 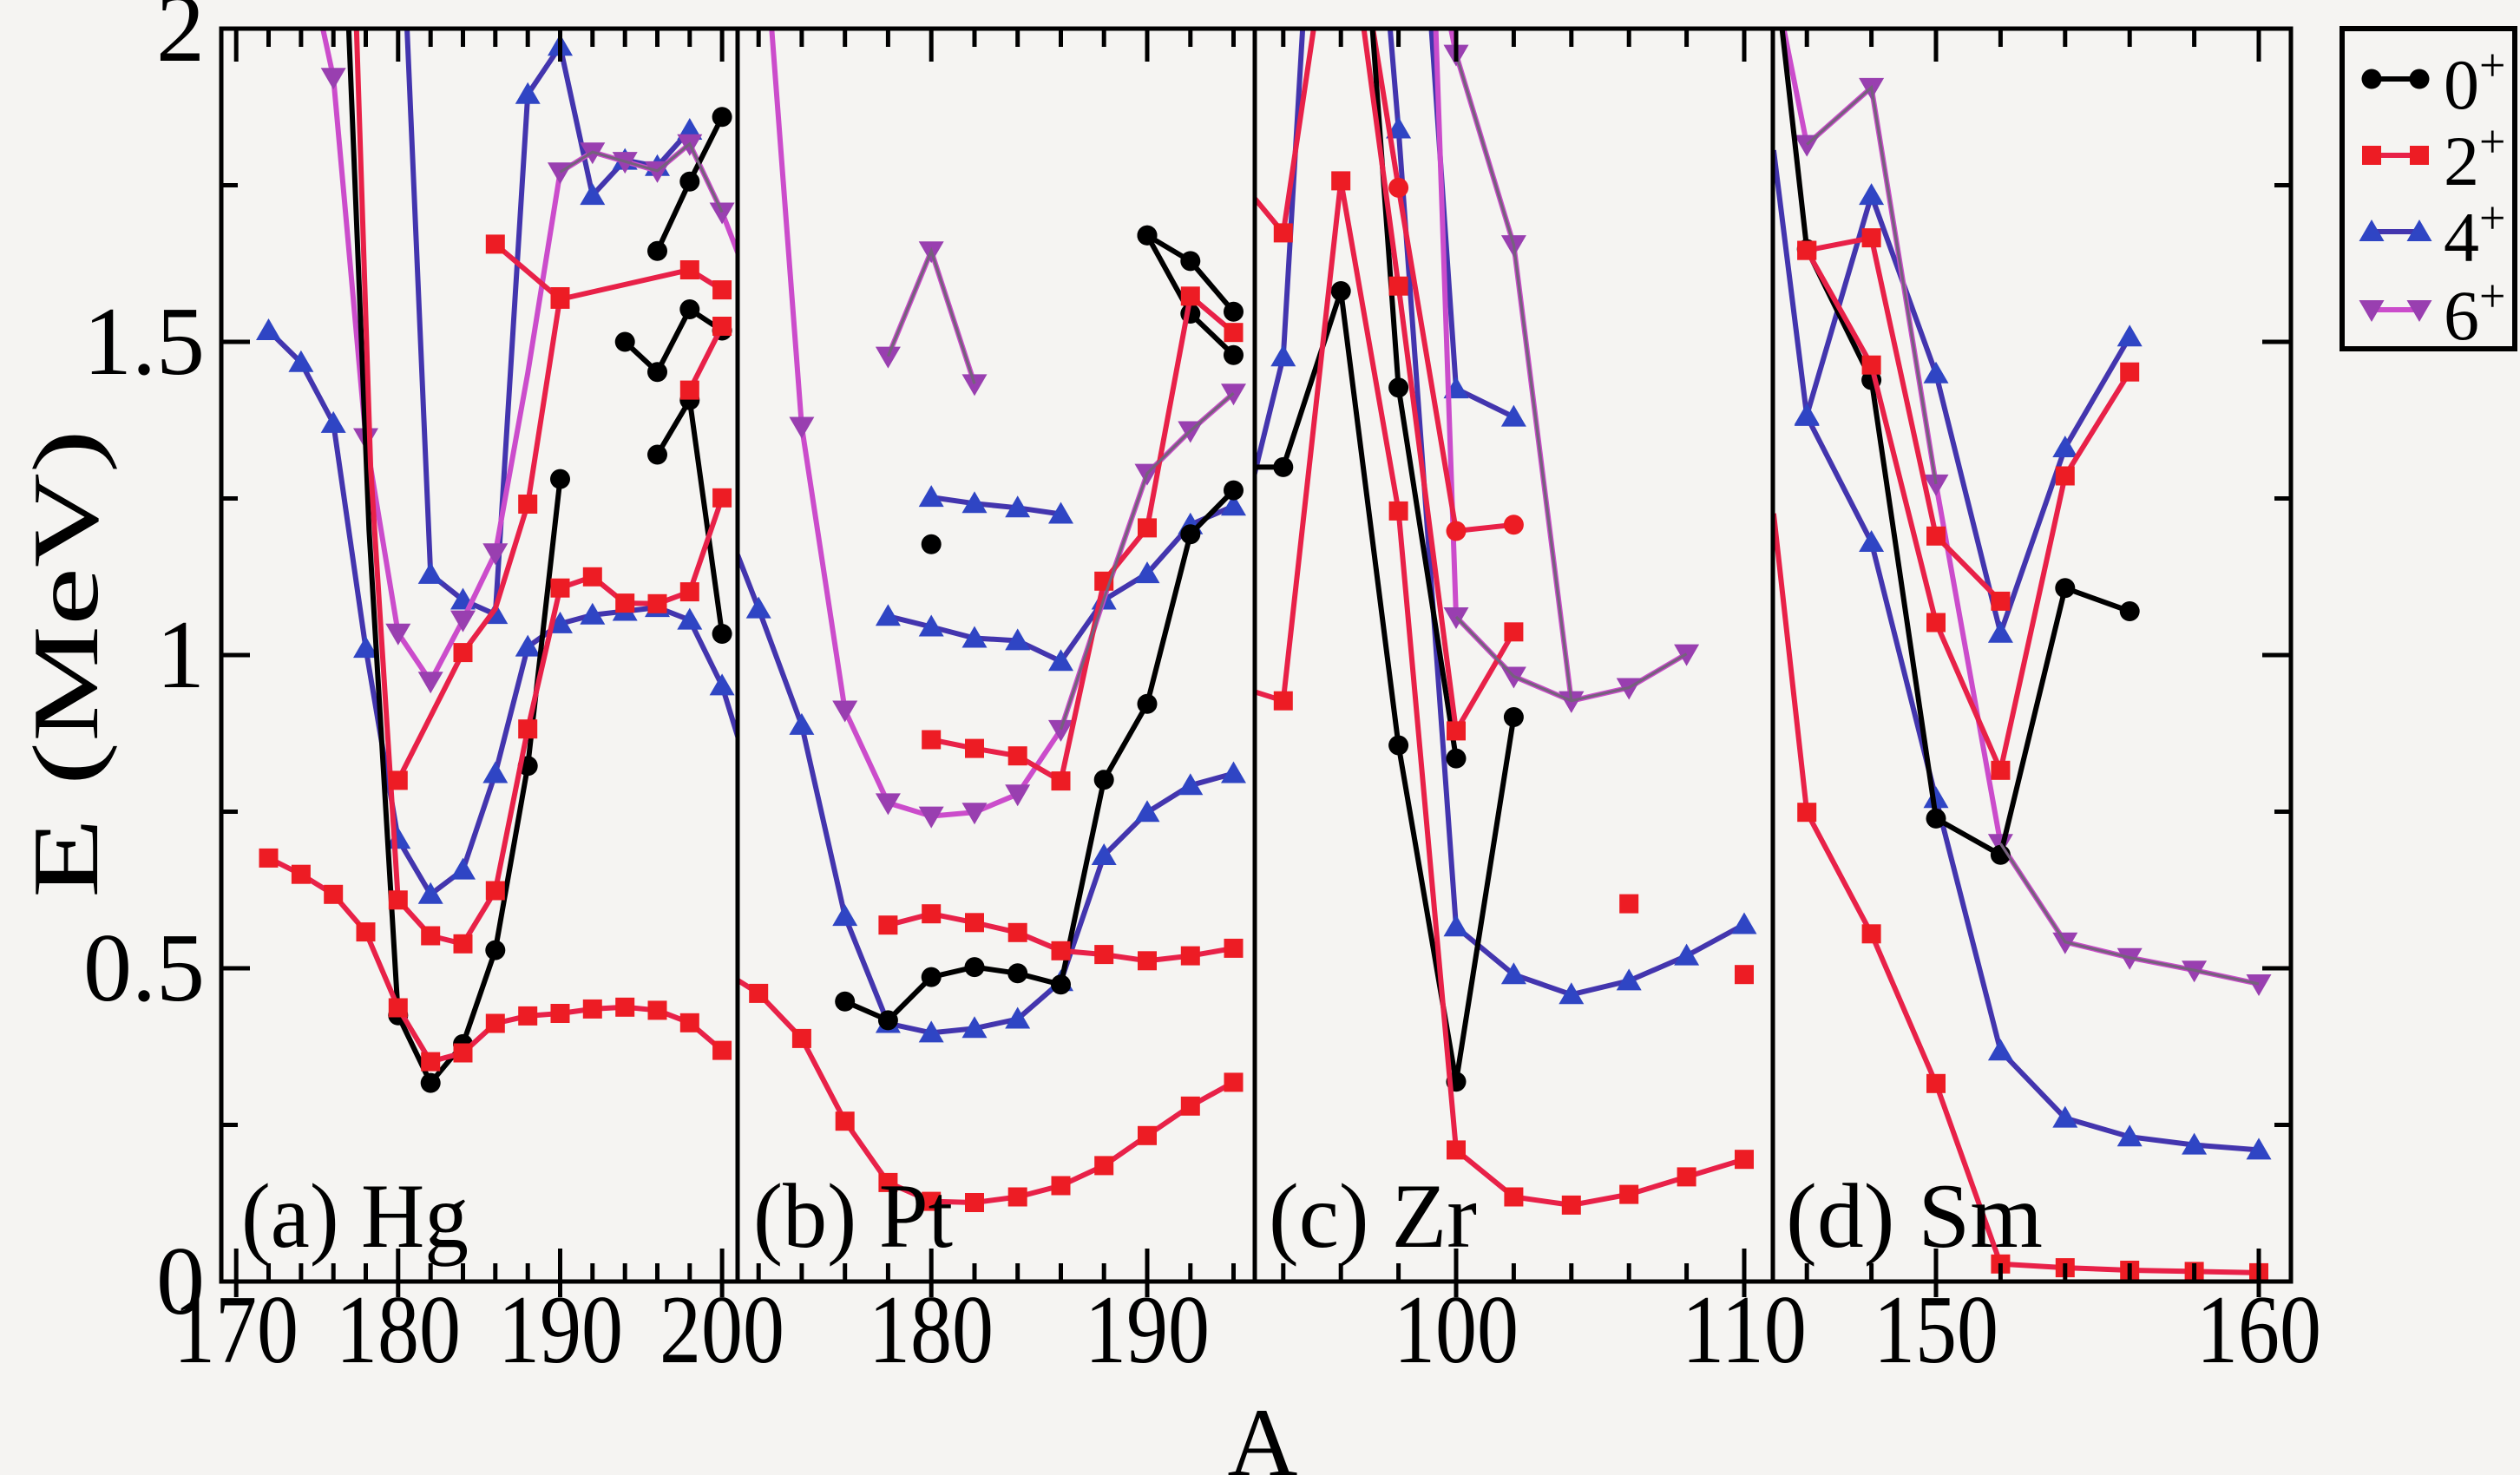 What do you see at coordinates (144, 968) in the screenshot?
I see `svg-text: 0.5` at bounding box center [144, 968].